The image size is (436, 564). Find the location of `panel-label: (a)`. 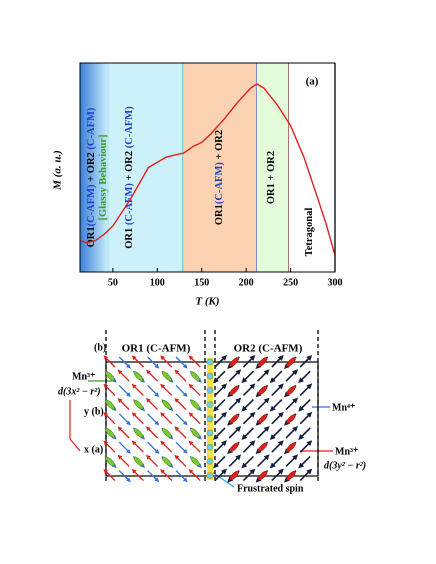

panel-label: (a) is located at coordinates (312, 82).